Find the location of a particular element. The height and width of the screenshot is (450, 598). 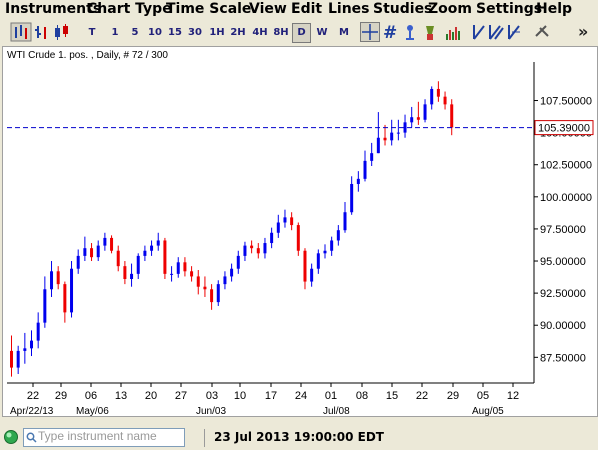

x-tick-label: 05 is located at coordinates (483, 396).